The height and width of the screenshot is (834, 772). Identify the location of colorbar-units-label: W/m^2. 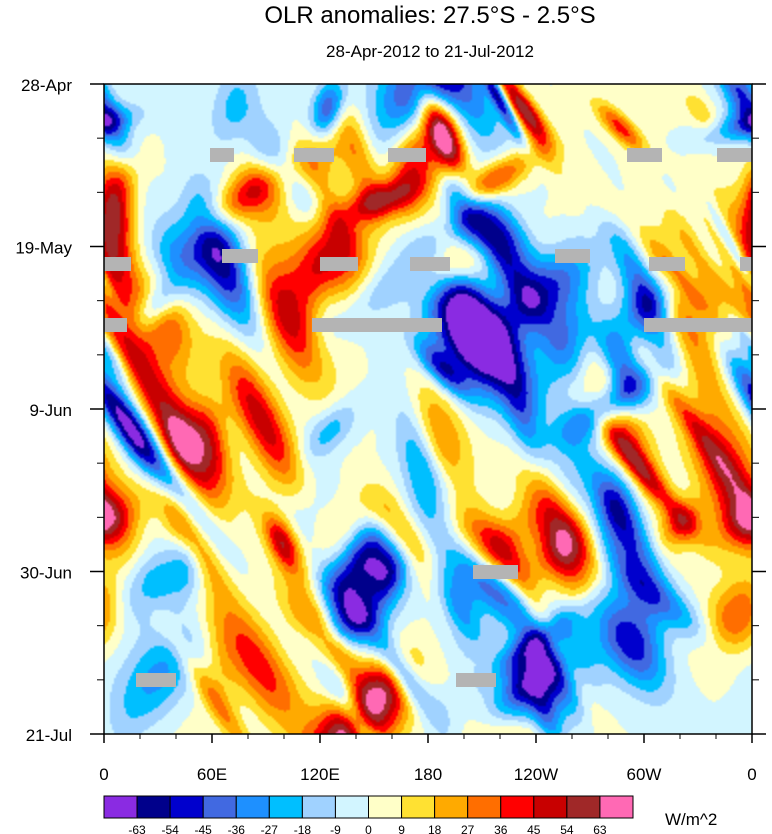
(691, 819).